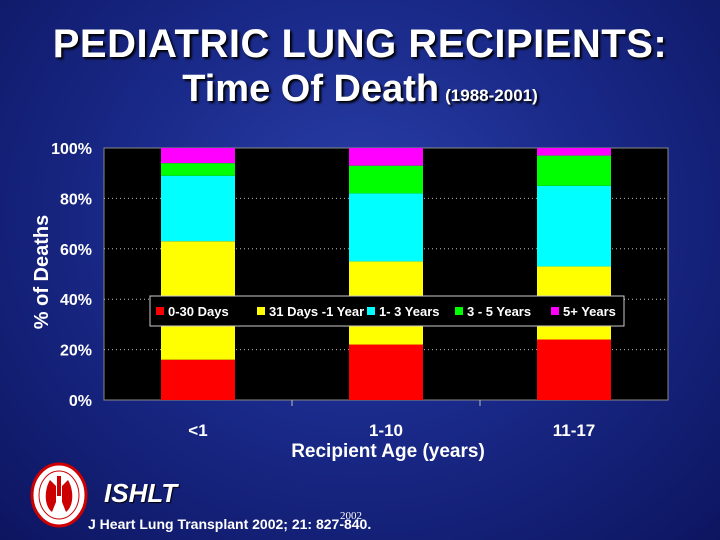 Image resolution: width=720 pixels, height=540 pixels. What do you see at coordinates (76, 351) in the screenshot?
I see `y-tick-label: 20%` at bounding box center [76, 351].